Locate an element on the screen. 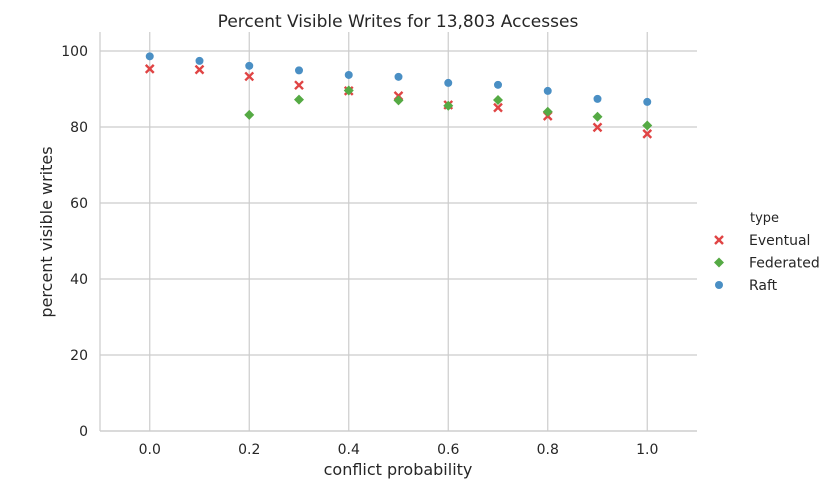  y-tick-label: 80 is located at coordinates (79, 128).